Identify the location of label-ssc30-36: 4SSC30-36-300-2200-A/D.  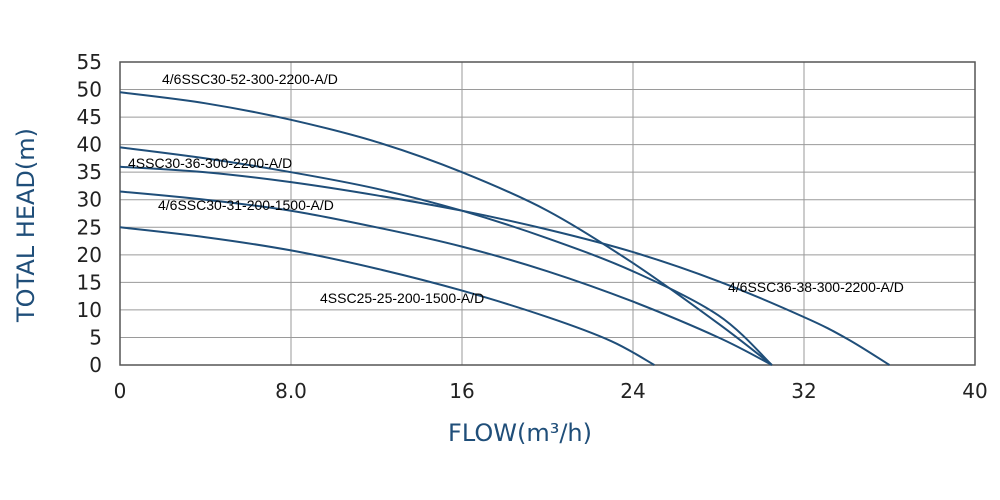
(210, 163).